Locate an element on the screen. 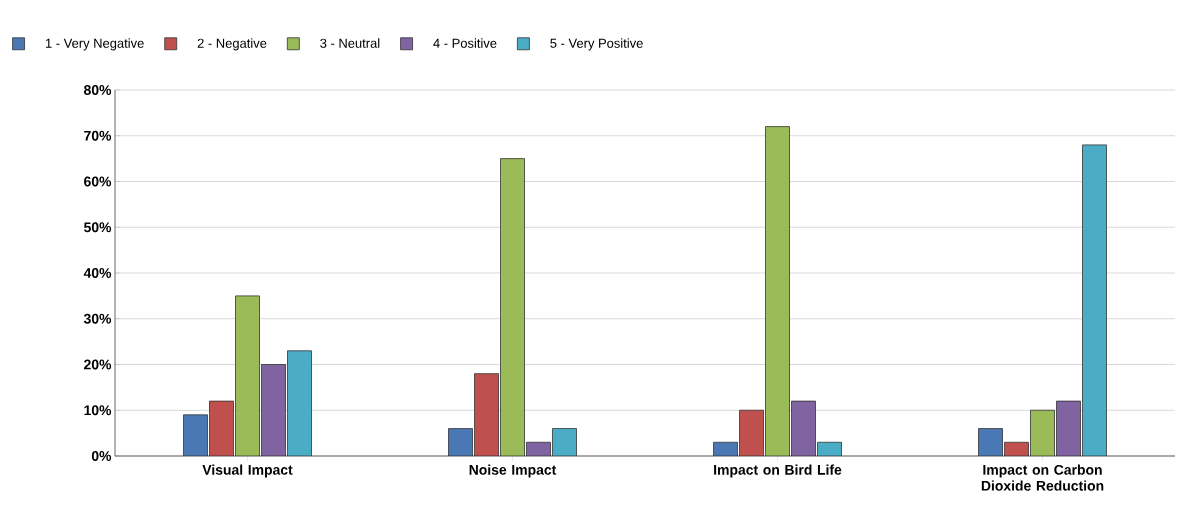 The width and height of the screenshot is (1197, 523). y-tick-label: 30% is located at coordinates (97, 318).